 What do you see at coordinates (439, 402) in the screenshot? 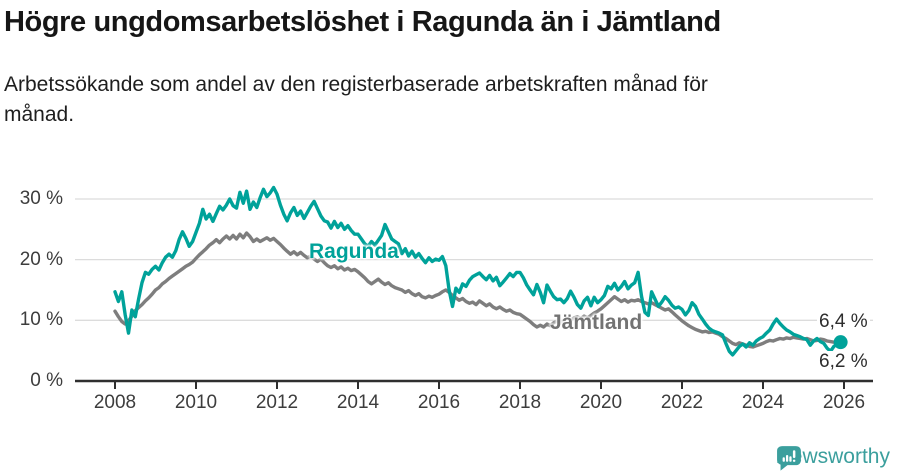
I see `x-tick-label: 2016` at bounding box center [439, 402].